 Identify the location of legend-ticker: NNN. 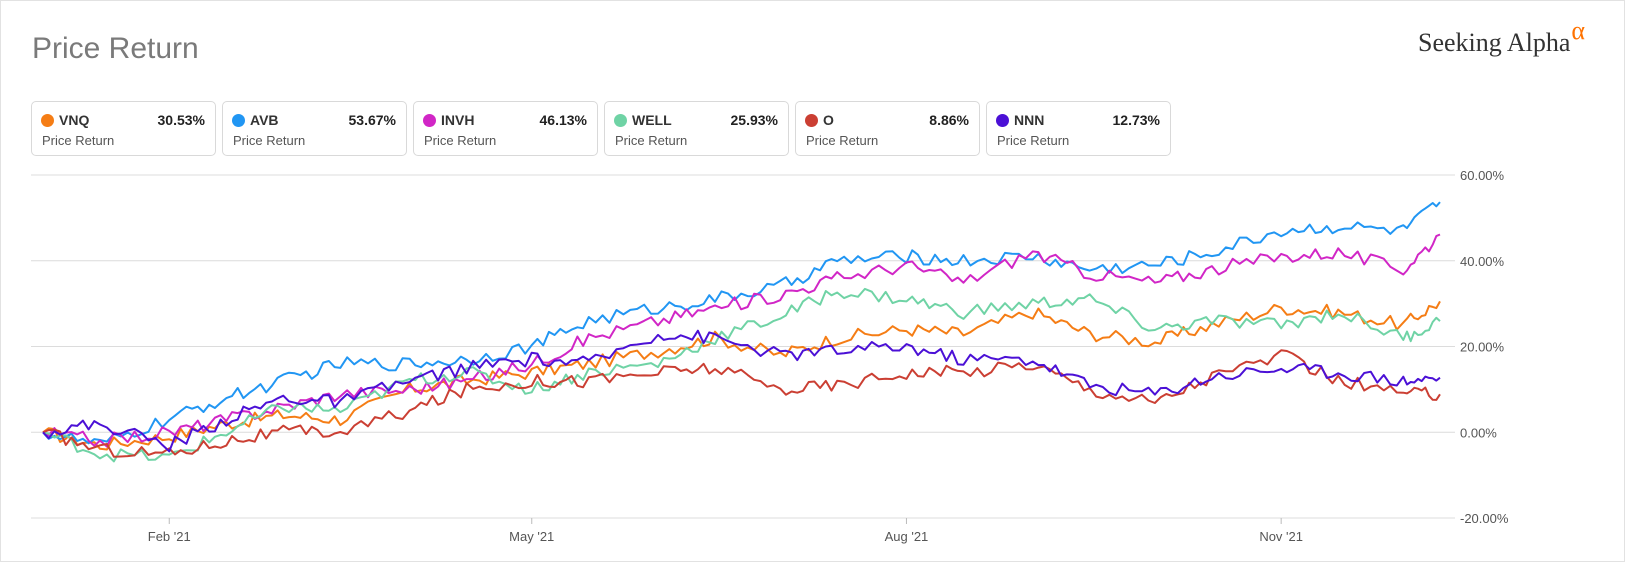
(1029, 120).